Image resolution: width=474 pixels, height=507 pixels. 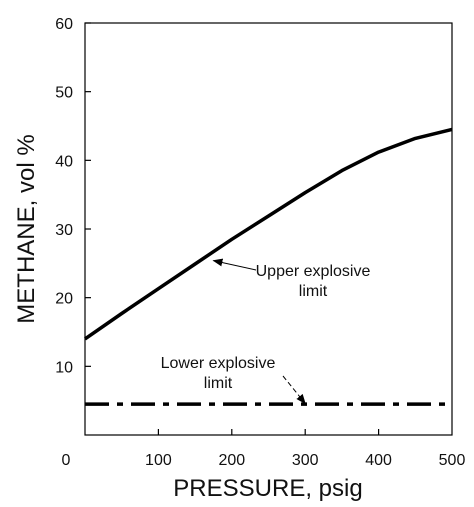 I want to click on y-tick-label: 40, so click(x=64, y=161).